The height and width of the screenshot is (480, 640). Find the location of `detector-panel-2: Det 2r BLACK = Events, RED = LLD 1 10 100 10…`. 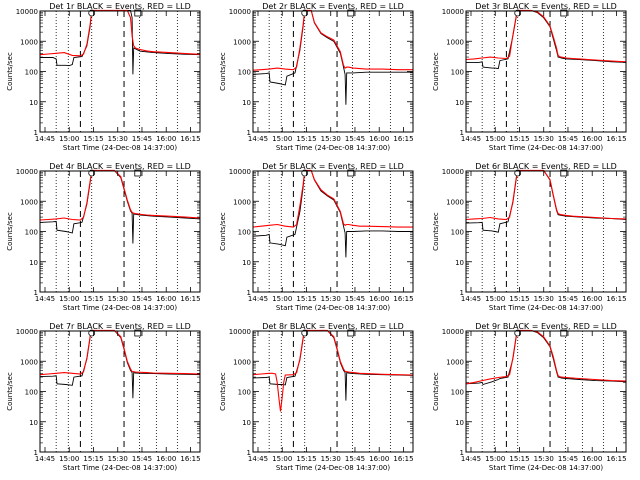

detector-panel-2: Det 2r BLACK = Events, RED = LLD 1 10 100 10… is located at coordinates (316, 77).